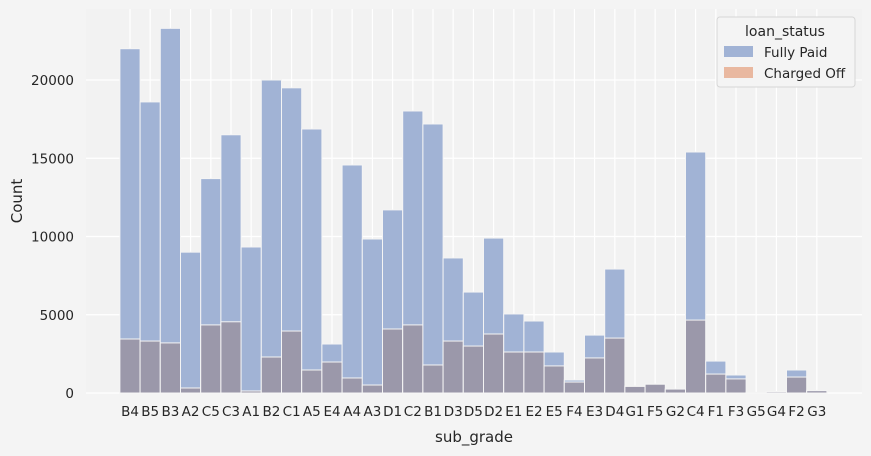 The height and width of the screenshot is (456, 871). What do you see at coordinates (433, 379) in the screenshot?
I see `bar-charged-off-B1` at bounding box center [433, 379].